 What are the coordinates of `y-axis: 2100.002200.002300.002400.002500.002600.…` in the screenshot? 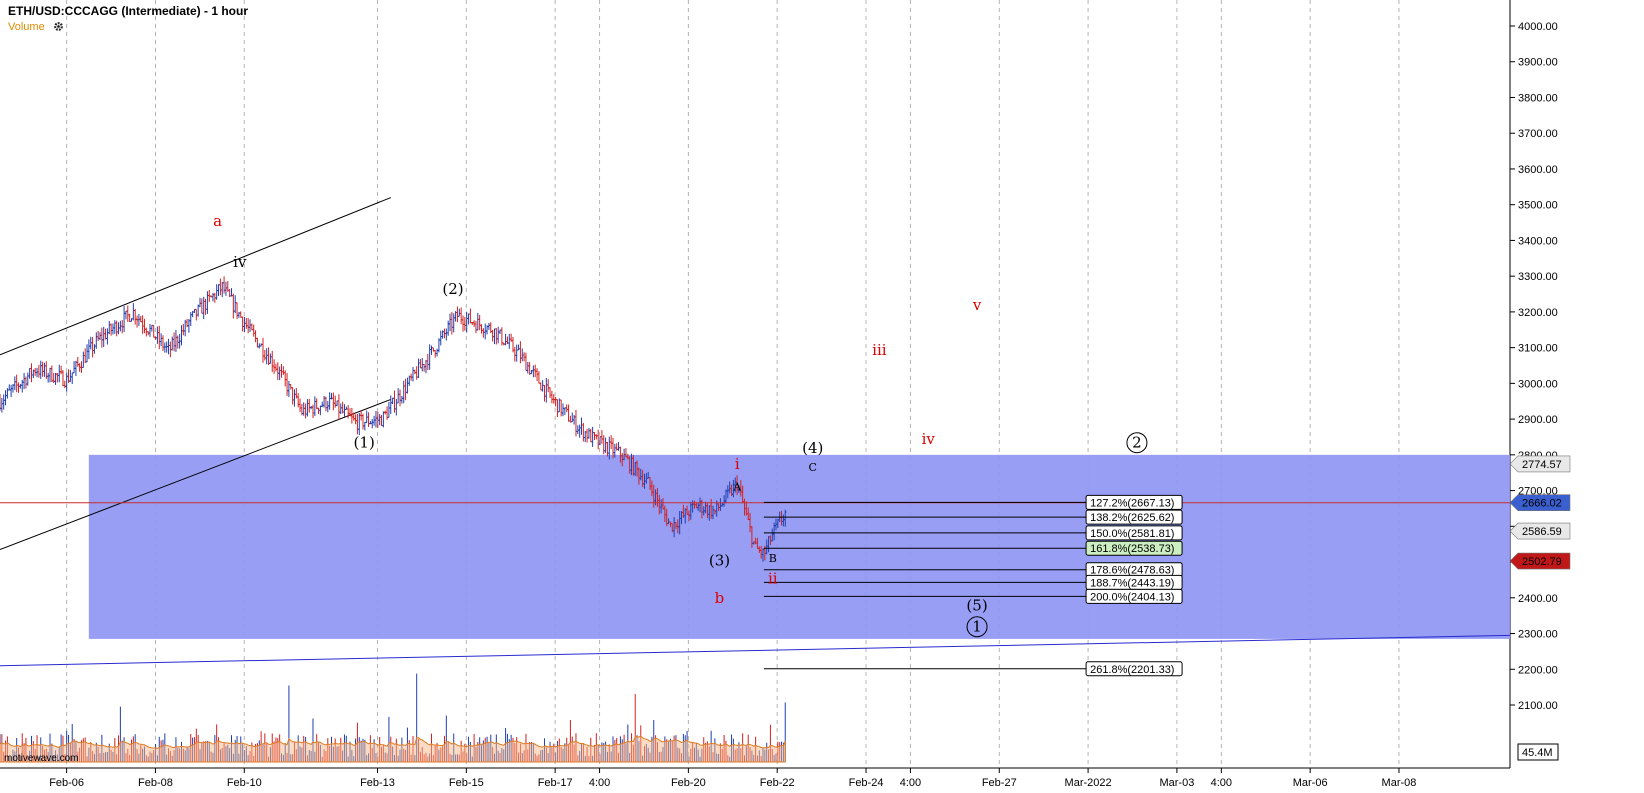 It's located at (1540, 391).